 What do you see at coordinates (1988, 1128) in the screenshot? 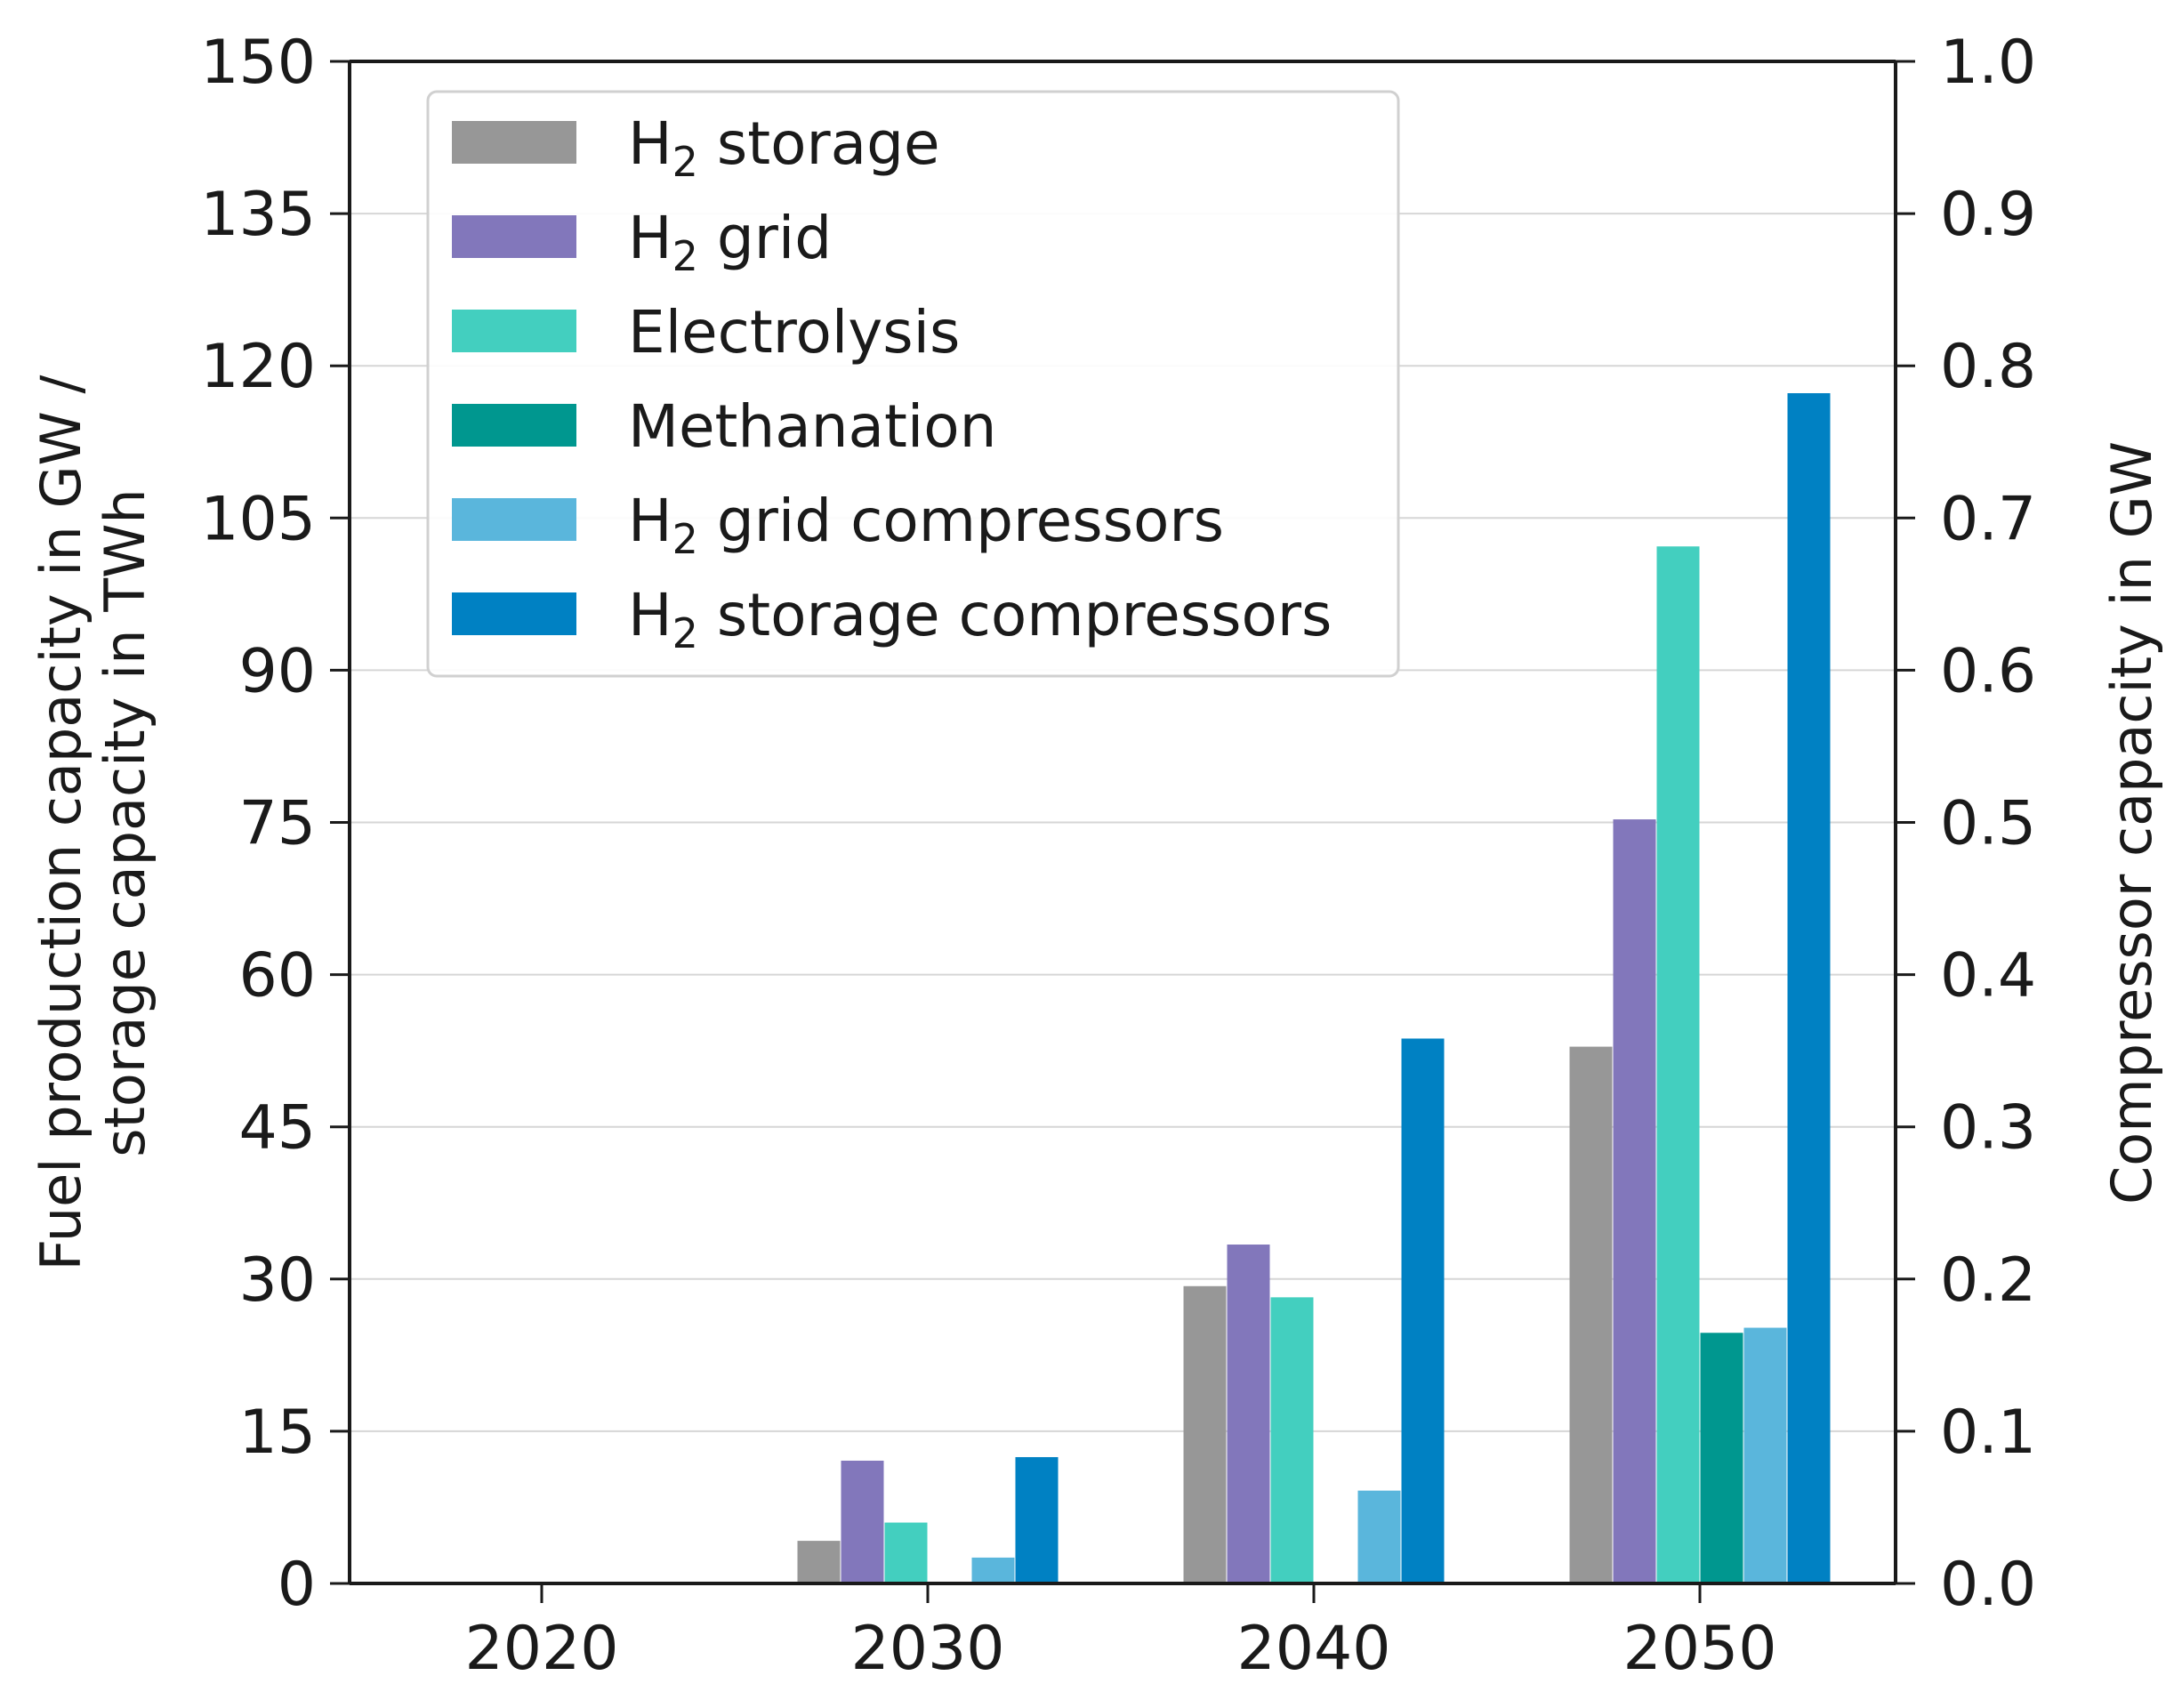
I see `y-right-tick-label: 0.3` at bounding box center [1988, 1128].